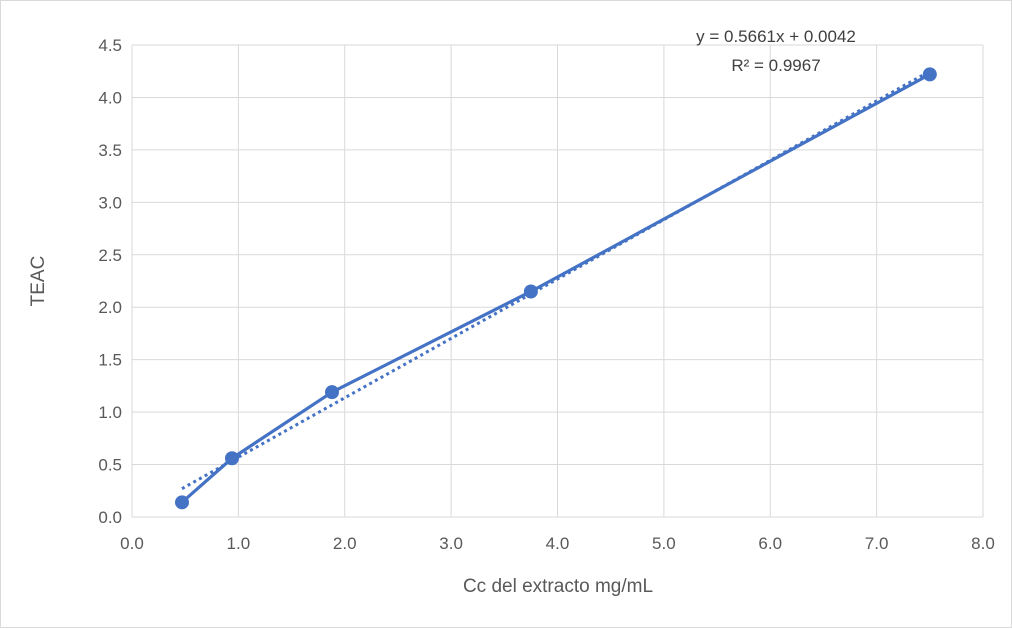 The height and width of the screenshot is (629, 1012). I want to click on y-tick-label: 4.0, so click(110, 97).